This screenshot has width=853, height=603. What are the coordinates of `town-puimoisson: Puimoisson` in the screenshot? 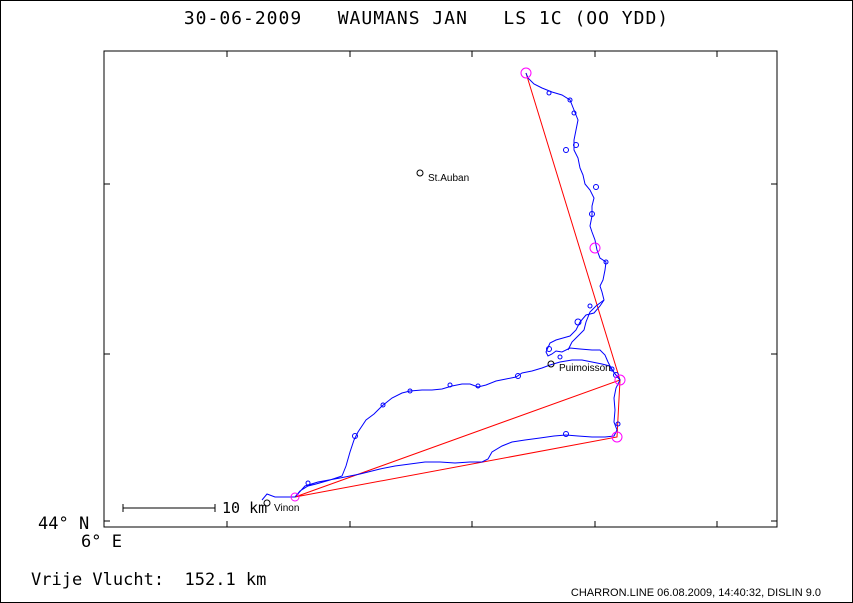 It's located at (579, 367).